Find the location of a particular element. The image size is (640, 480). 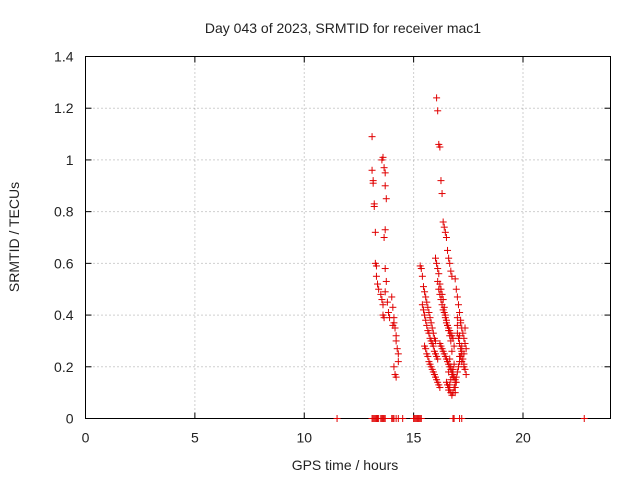

y-axis-label: SRMTID / TECUs is located at coordinates (14, 237).